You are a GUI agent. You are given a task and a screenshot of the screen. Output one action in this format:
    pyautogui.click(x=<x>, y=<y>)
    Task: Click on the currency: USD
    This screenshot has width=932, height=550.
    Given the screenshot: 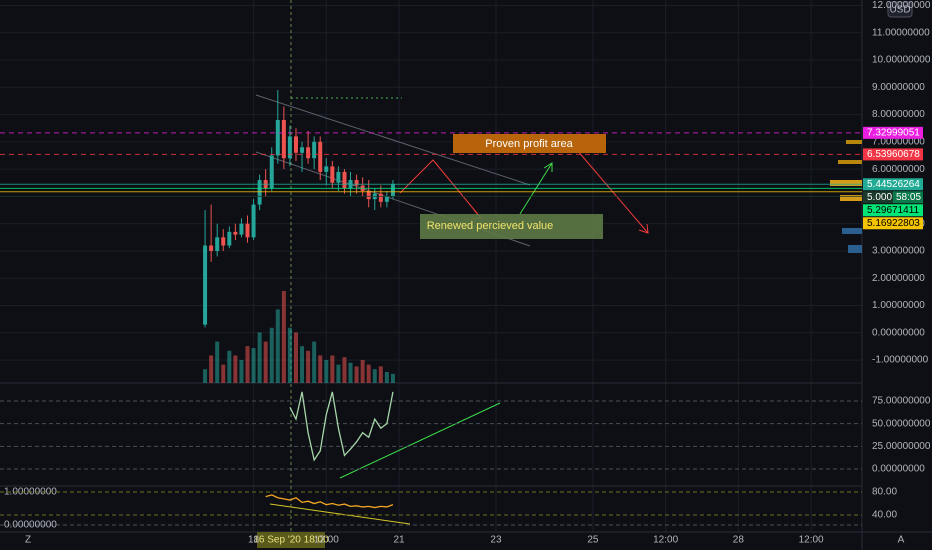 What is the action you would take?
    pyautogui.click(x=899, y=10)
    